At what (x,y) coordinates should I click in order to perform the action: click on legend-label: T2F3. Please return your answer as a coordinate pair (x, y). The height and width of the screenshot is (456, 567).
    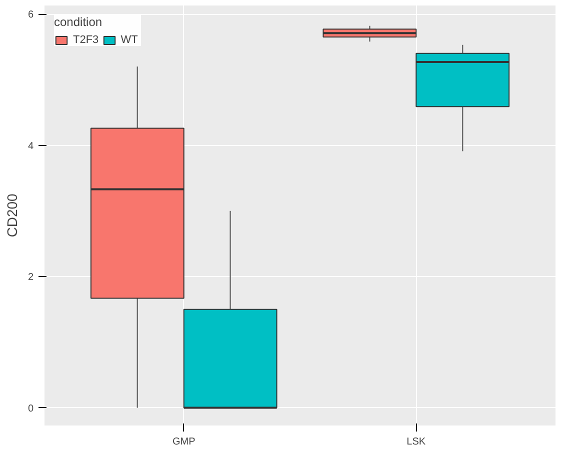
    Looking at the image, I should click on (86, 40).